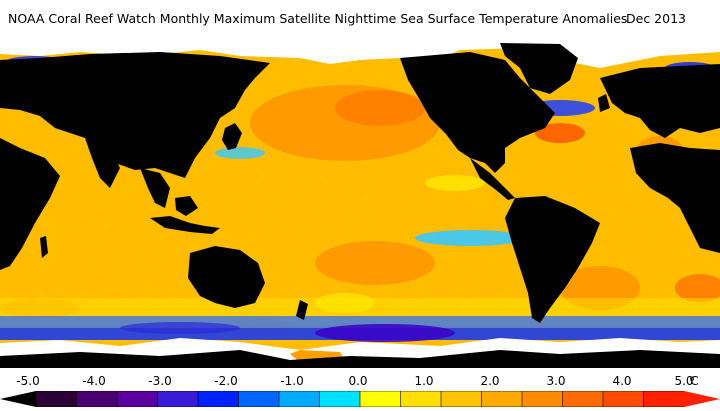  I want to click on tick-label: 4.0, so click(622, 381).